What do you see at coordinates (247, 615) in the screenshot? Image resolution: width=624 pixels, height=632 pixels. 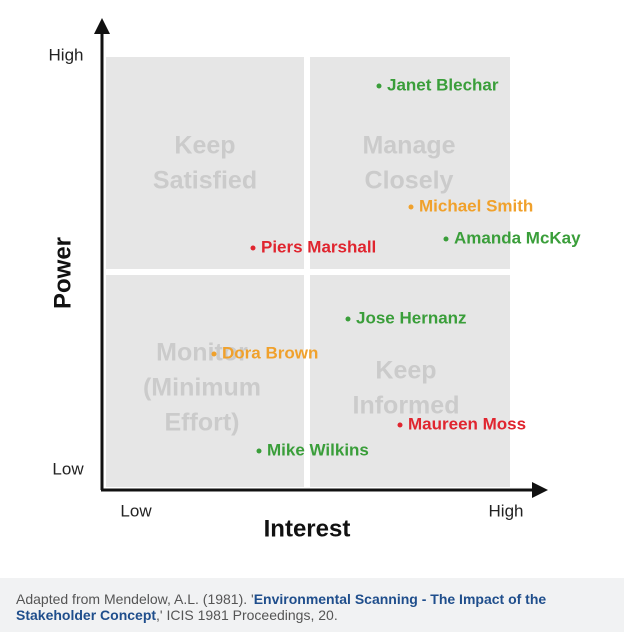 I see `caption-text: ,' ICIS 1981 Proceedings, 20.` at bounding box center [247, 615].